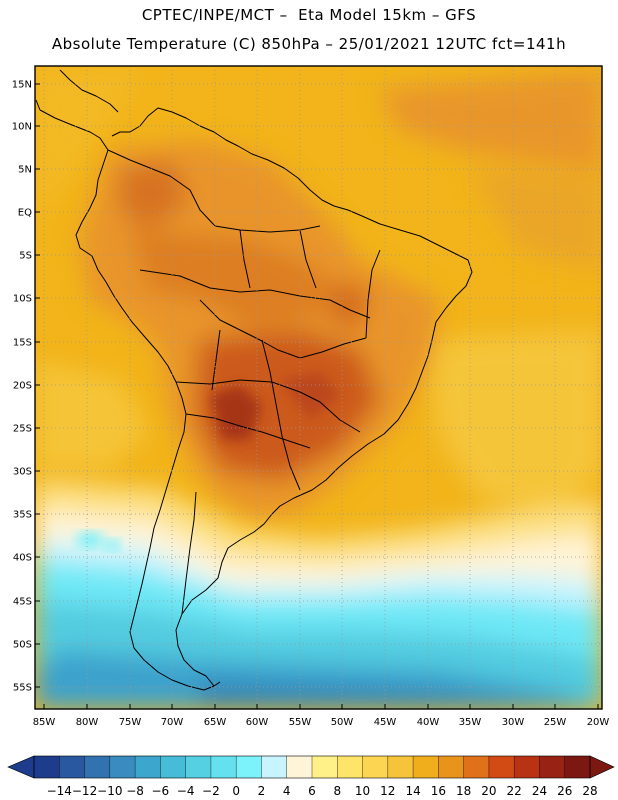 Image resolution: width=618 pixels, height=800 pixels. Describe the element at coordinates (135, 791) in the screenshot. I see `colorbar-label: −8` at that location.